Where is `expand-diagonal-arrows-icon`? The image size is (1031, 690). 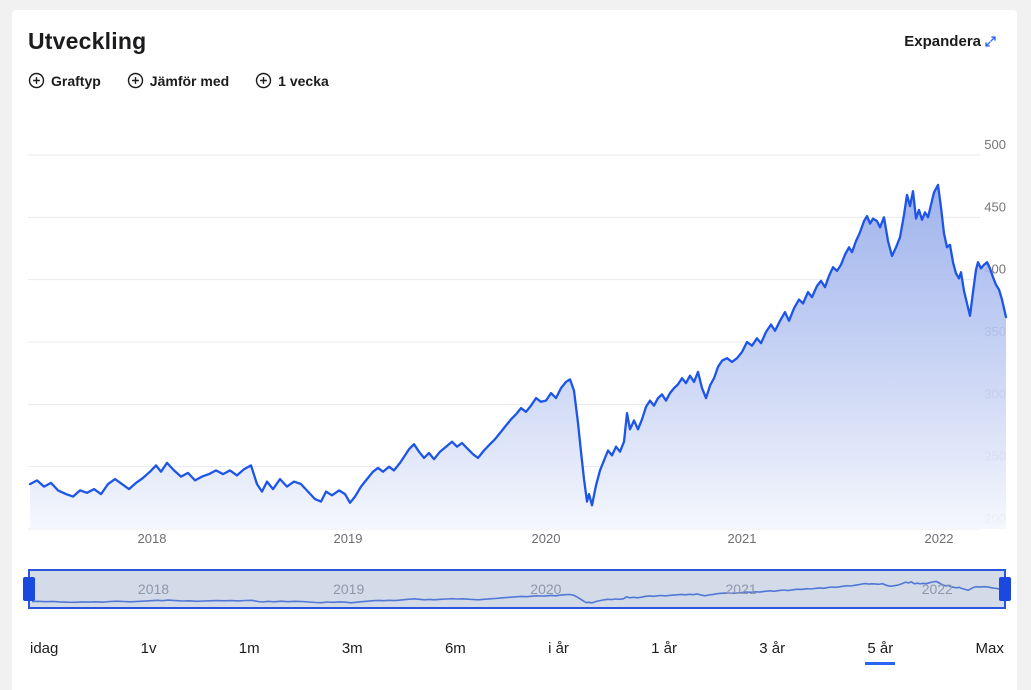 expand-diagonal-arrows-icon is located at coordinates (990, 41).